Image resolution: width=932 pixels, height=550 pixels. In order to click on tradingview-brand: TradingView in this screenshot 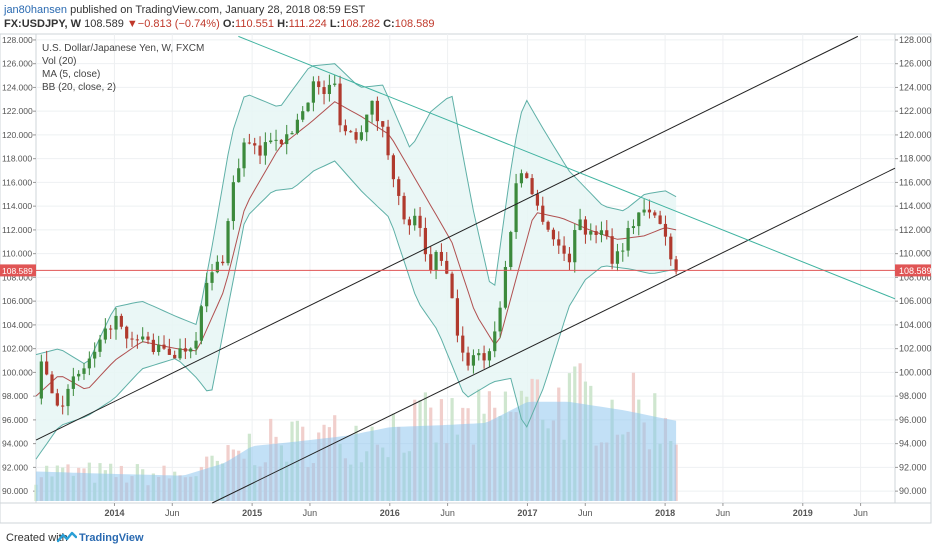, I will do `click(111, 538)`.